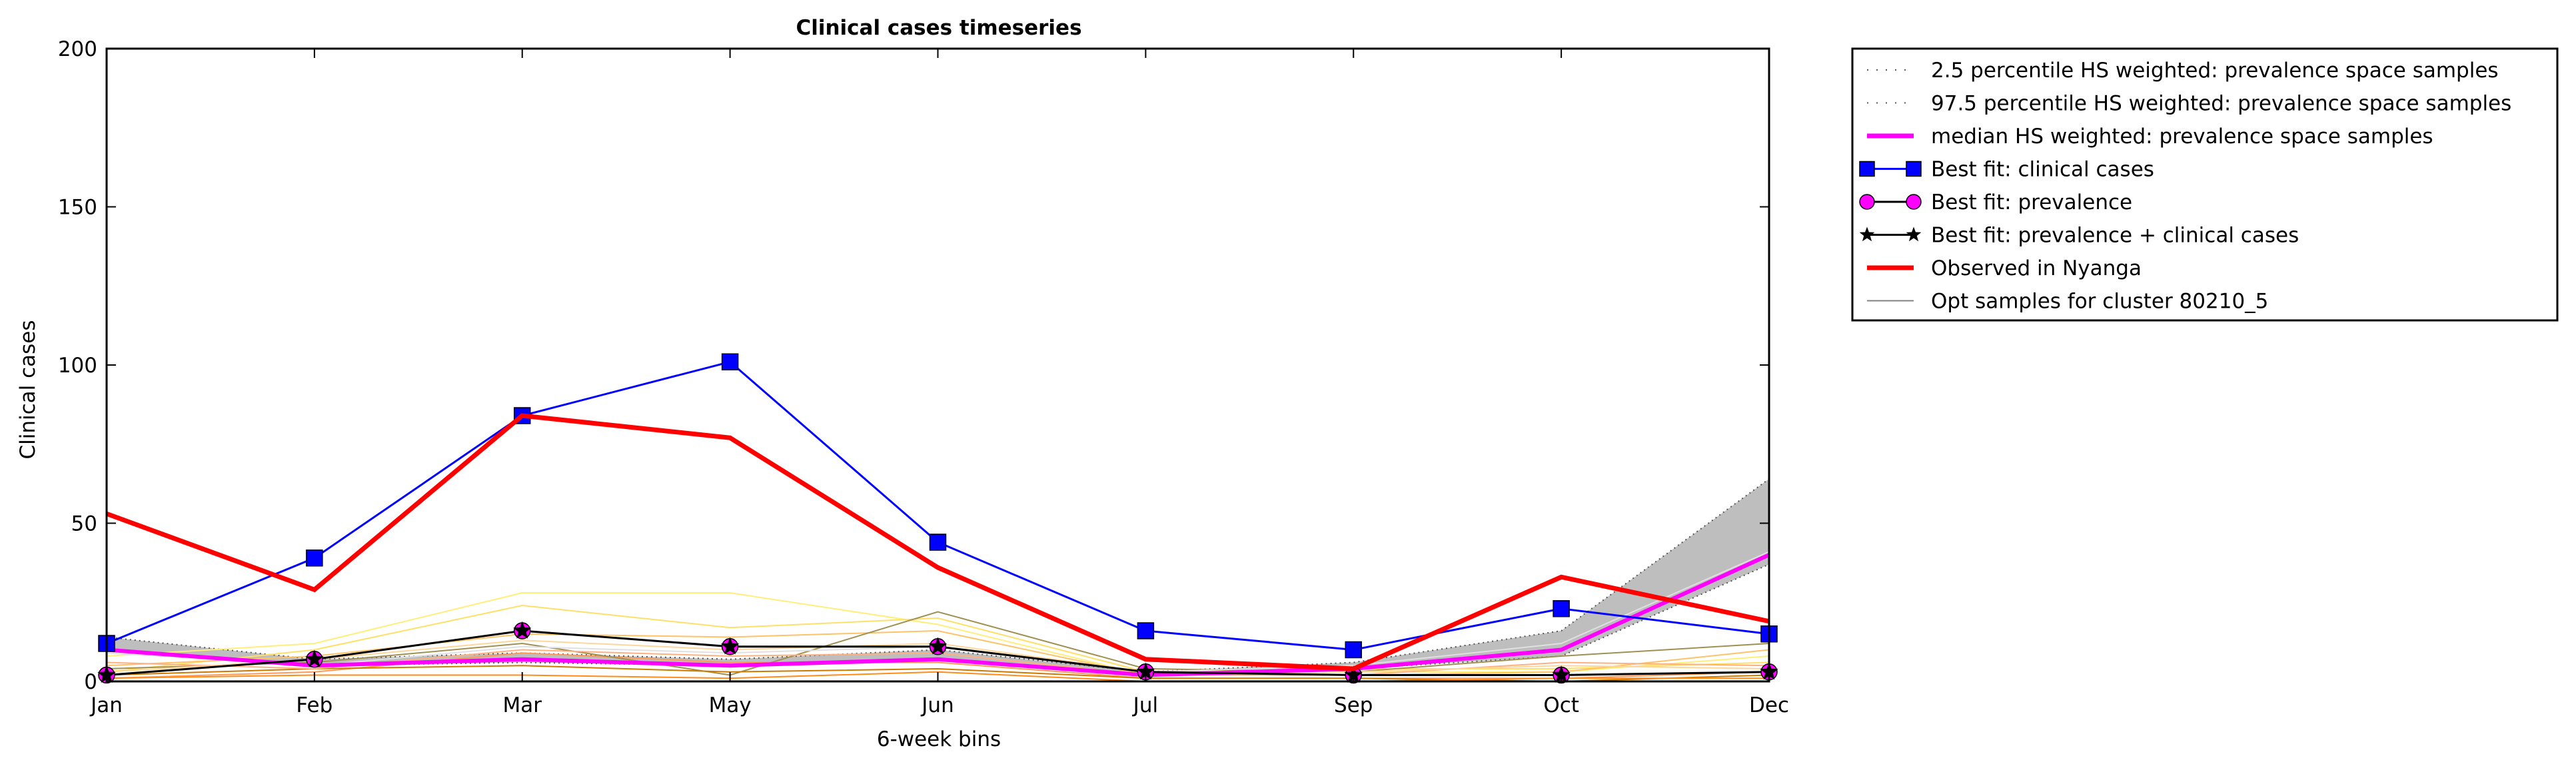 The height and width of the screenshot is (772, 2576). What do you see at coordinates (2032, 202) in the screenshot?
I see `legend-label: Best fit: prevalence` at bounding box center [2032, 202].